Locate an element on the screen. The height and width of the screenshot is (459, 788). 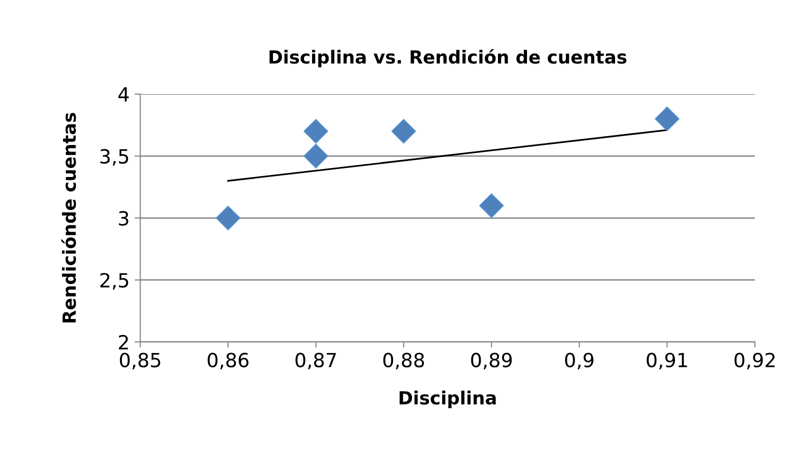
x-tick-label: 0,91 is located at coordinates (666, 361).